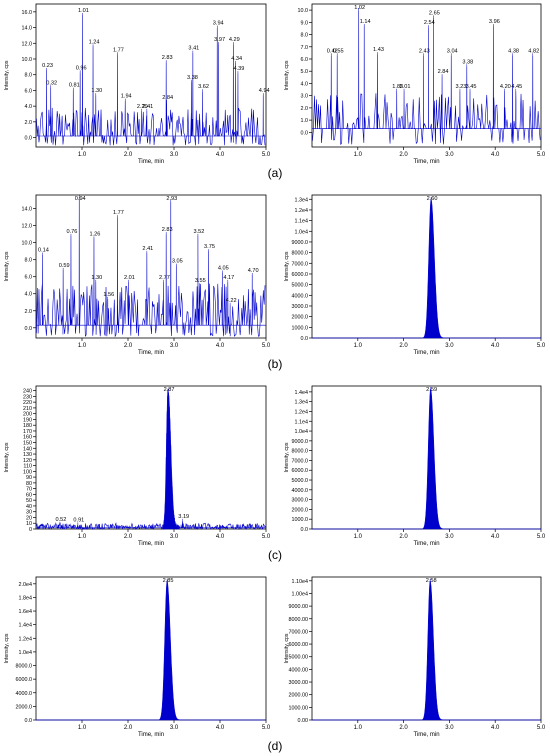 This screenshot has width=550, height=756. What do you see at coordinates (302, 403) in the screenshot?
I see `y-tick-label: 1.3e4` at bounding box center [302, 403].